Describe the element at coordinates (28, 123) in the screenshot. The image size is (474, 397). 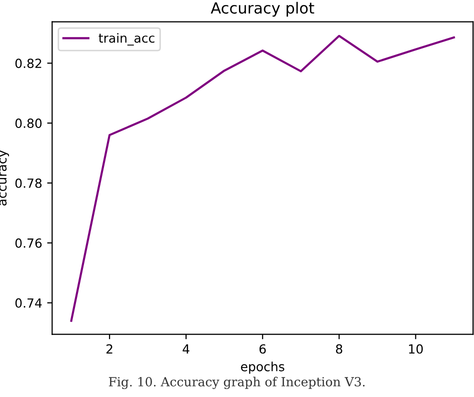
I see `y-tick-label: 0.80` at that location.